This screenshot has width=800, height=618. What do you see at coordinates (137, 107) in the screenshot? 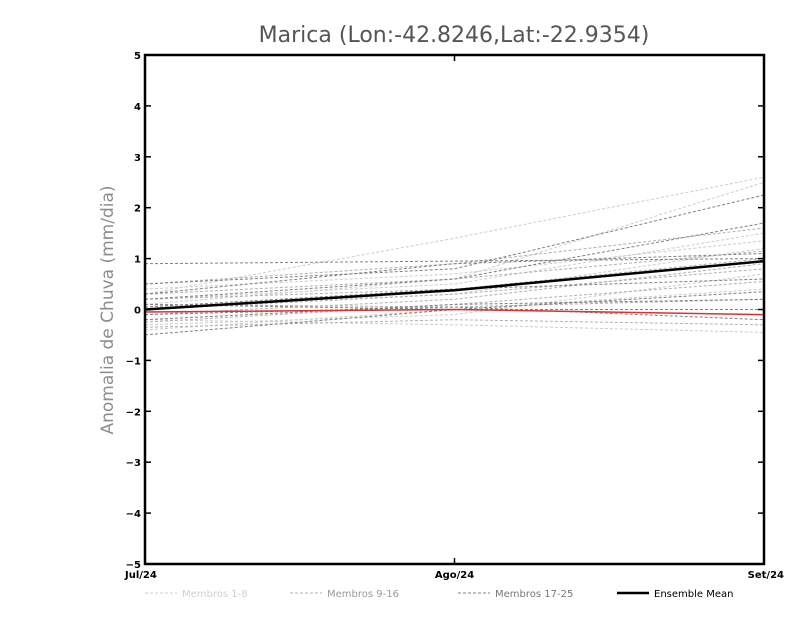
I see `y-tick-label: 4` at bounding box center [137, 107].